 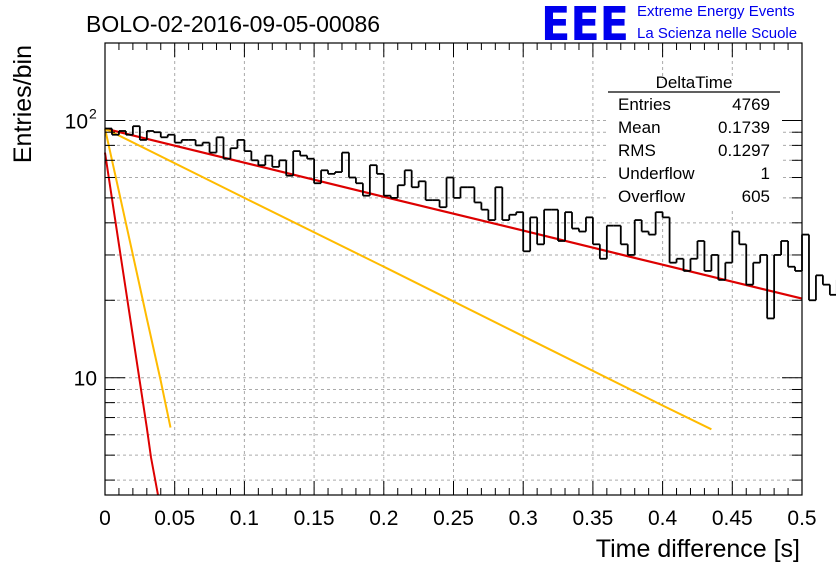 What do you see at coordinates (639, 127) in the screenshot?
I see `stats-label-mean: Mean` at bounding box center [639, 127].